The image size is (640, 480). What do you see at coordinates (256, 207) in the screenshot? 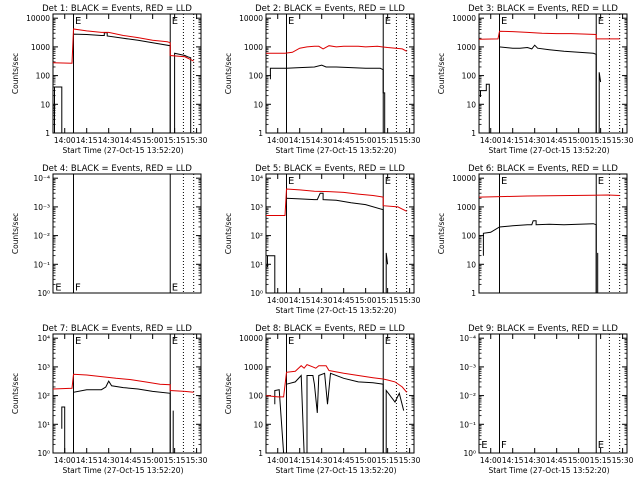
I see `y-tick-label: 10³` at bounding box center [256, 207].